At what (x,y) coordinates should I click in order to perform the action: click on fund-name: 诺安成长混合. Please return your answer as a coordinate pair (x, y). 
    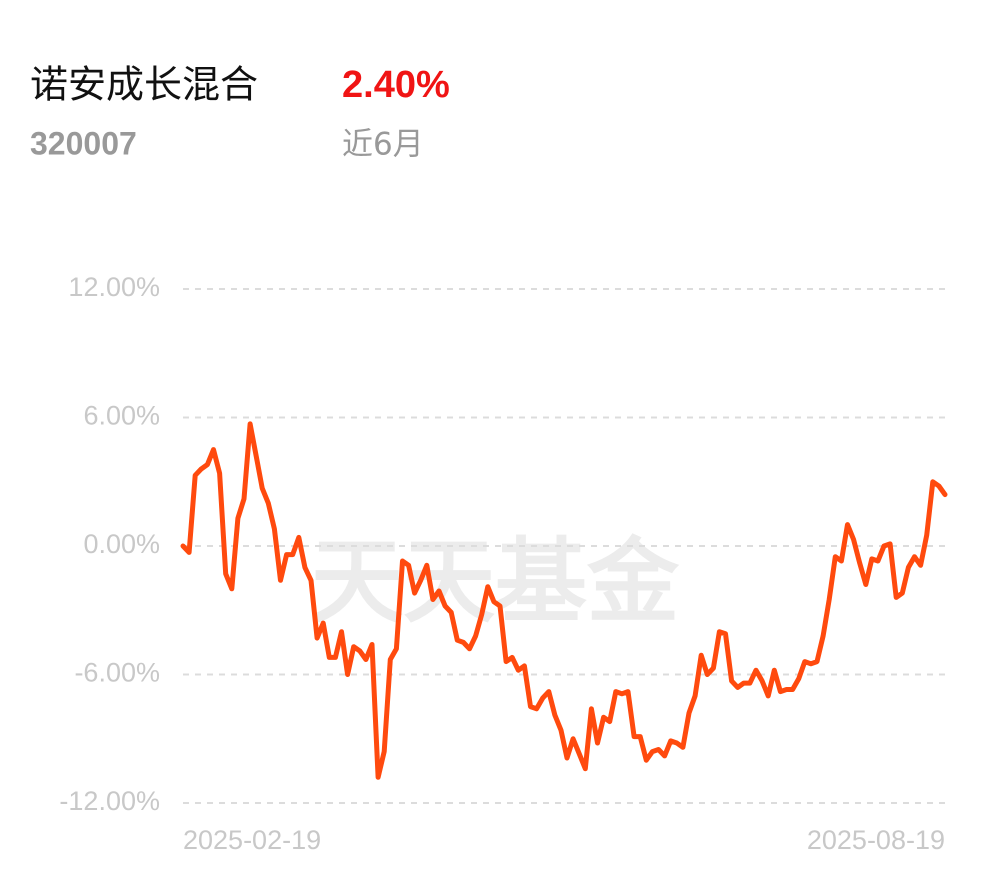
    Looking at the image, I should click on (144, 85).